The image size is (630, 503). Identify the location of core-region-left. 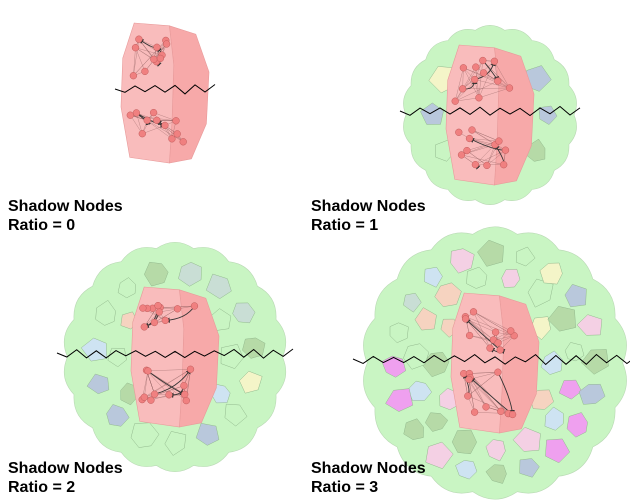
(477, 363).